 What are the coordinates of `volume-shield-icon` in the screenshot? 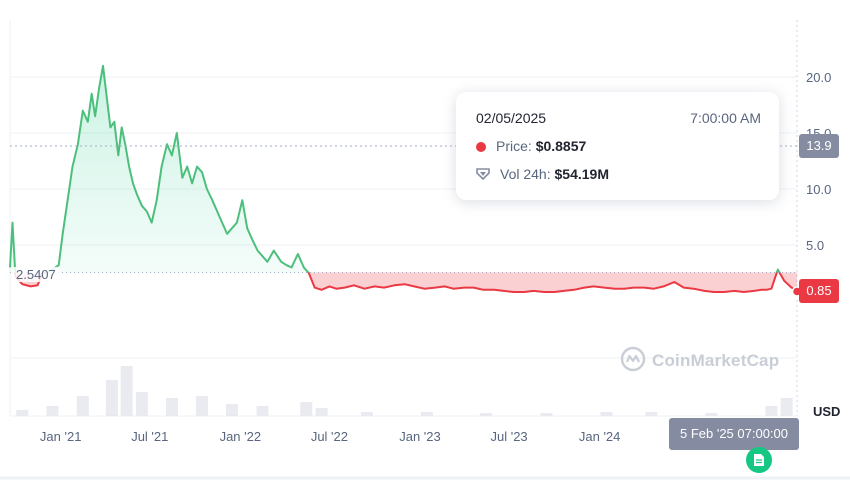 It's located at (483, 174).